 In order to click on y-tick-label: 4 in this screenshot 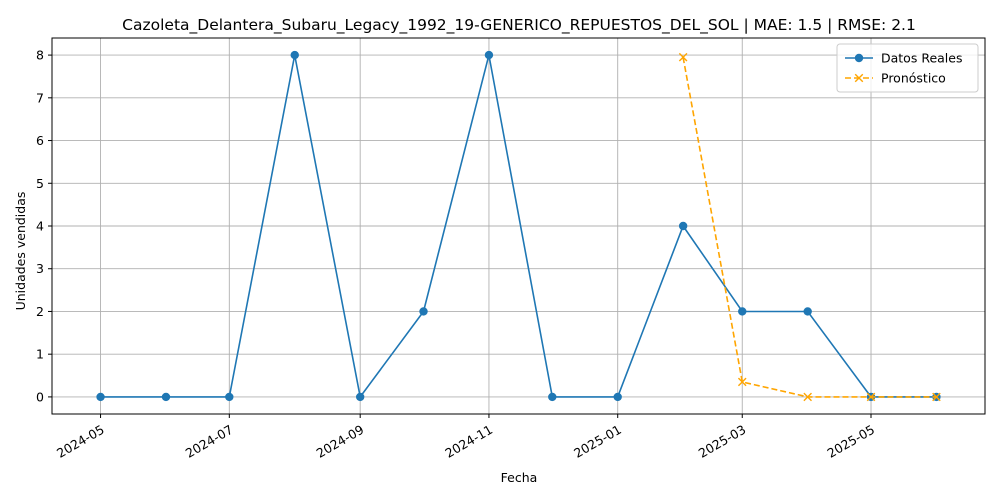, I will do `click(40, 226)`.